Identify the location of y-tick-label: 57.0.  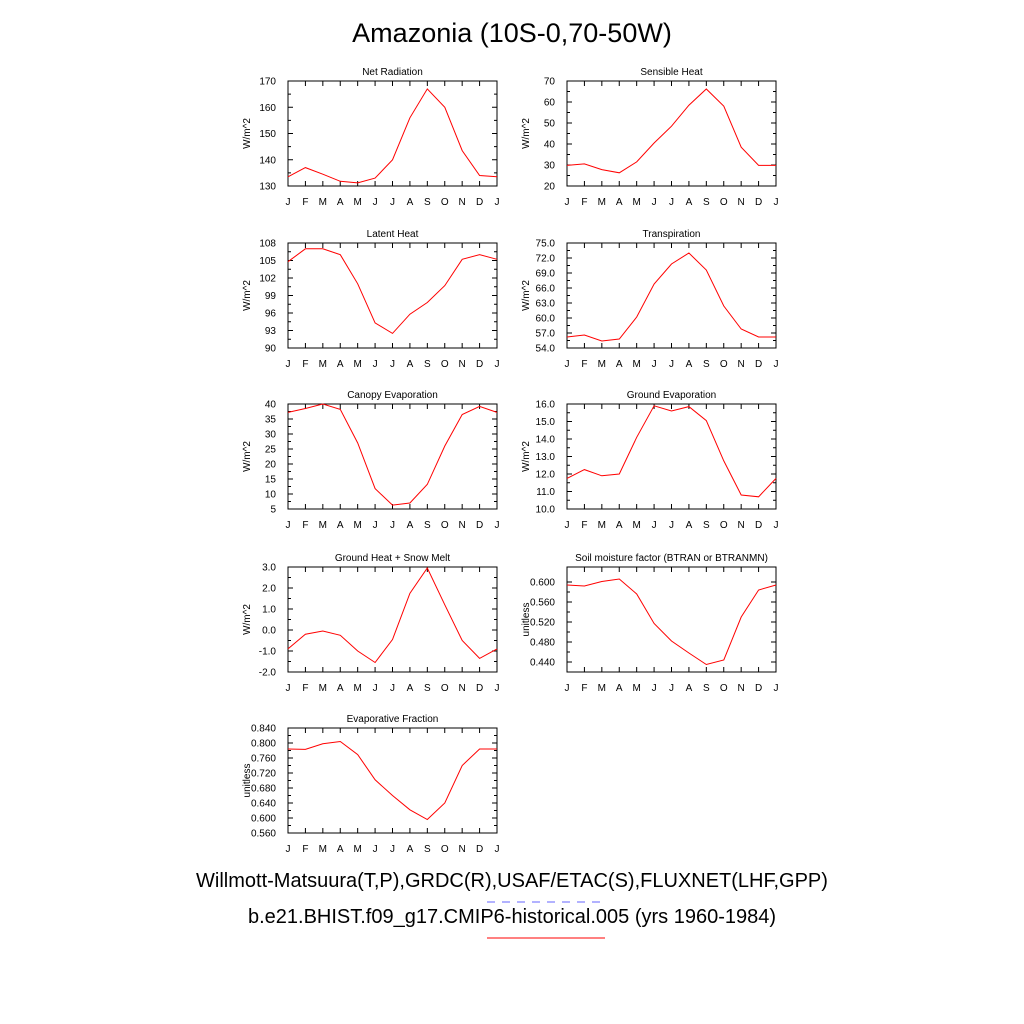
(546, 334).